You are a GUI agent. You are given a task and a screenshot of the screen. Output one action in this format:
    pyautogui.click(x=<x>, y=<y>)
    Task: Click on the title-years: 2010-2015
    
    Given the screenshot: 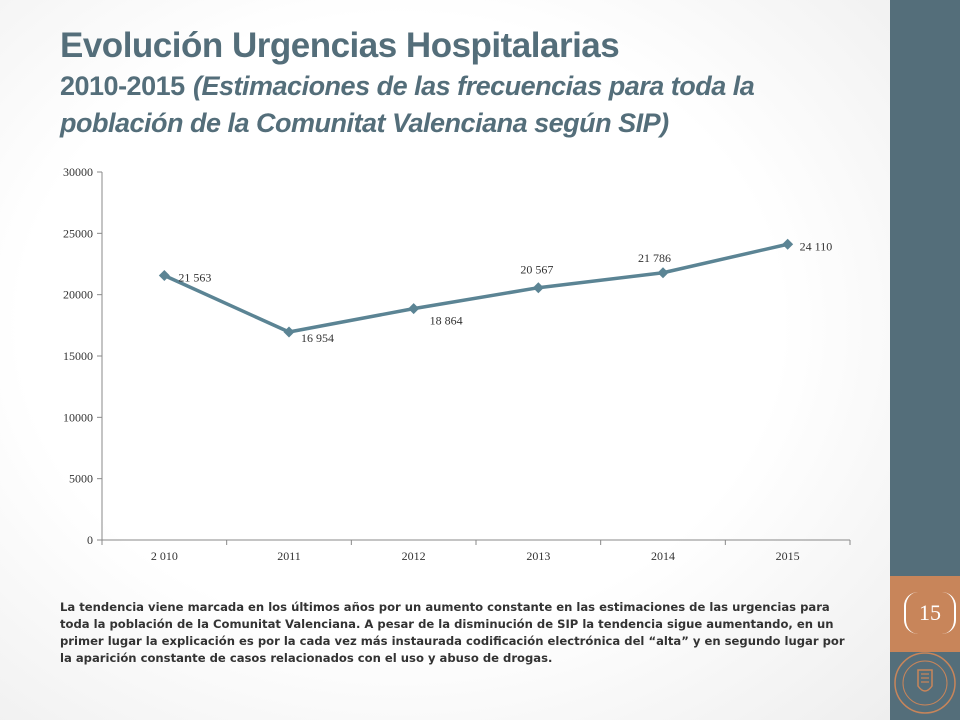 What is the action you would take?
    pyautogui.click(x=122, y=86)
    